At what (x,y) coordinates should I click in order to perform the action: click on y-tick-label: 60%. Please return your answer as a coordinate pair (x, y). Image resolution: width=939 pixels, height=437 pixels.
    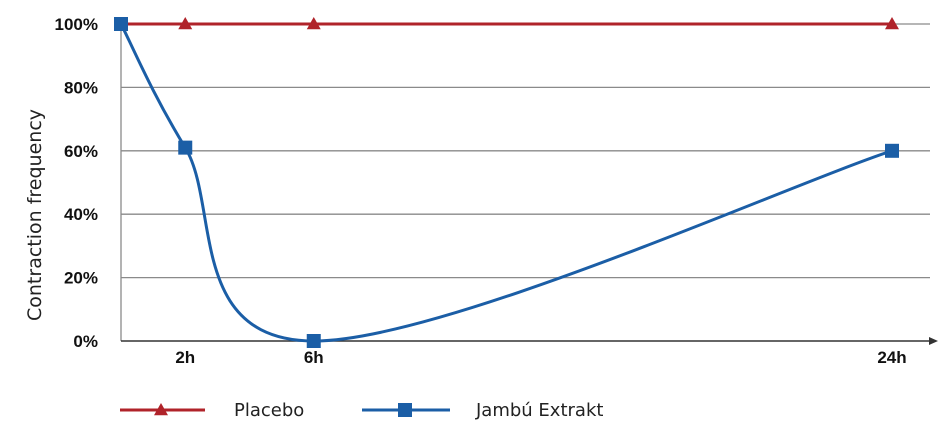
    Looking at the image, I should click on (81, 151).